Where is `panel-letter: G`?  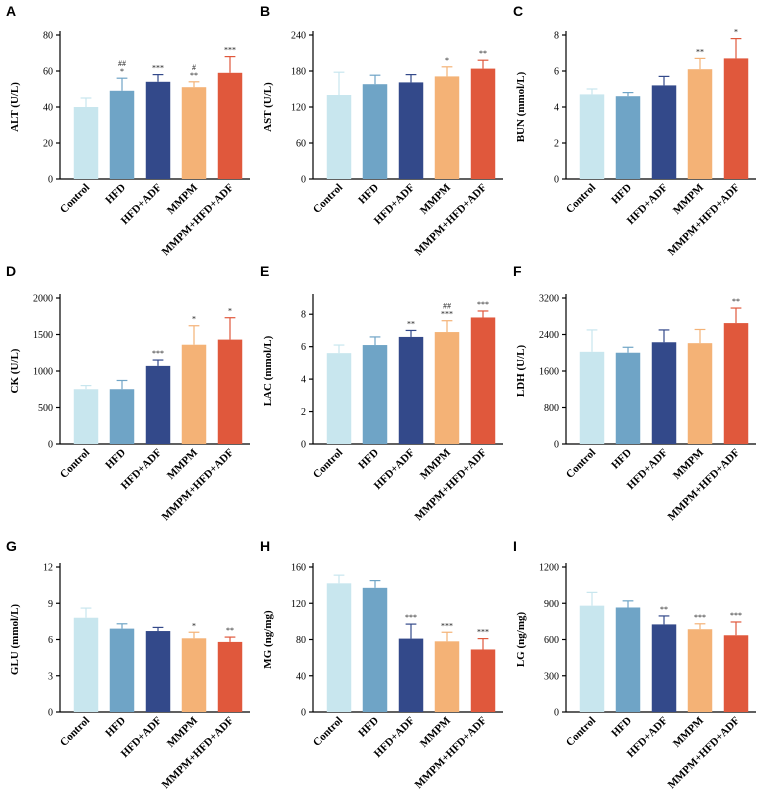
panel-letter: G is located at coordinates (11, 546).